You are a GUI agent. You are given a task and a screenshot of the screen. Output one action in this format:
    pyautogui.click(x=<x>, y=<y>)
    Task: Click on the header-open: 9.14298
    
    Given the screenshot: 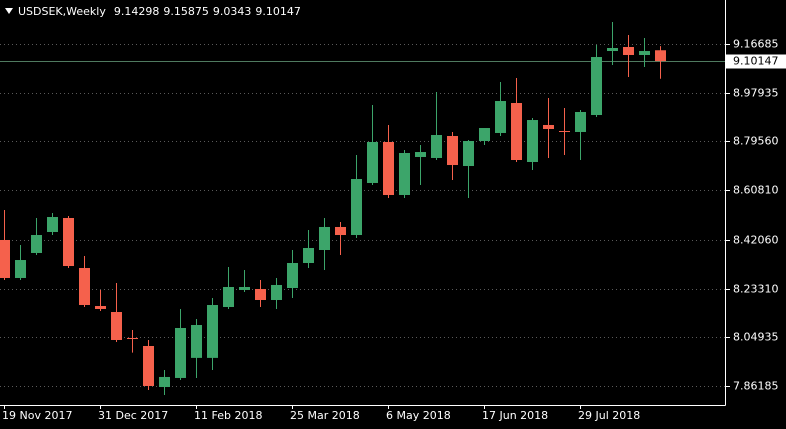 What is the action you would take?
    pyautogui.click(x=137, y=11)
    